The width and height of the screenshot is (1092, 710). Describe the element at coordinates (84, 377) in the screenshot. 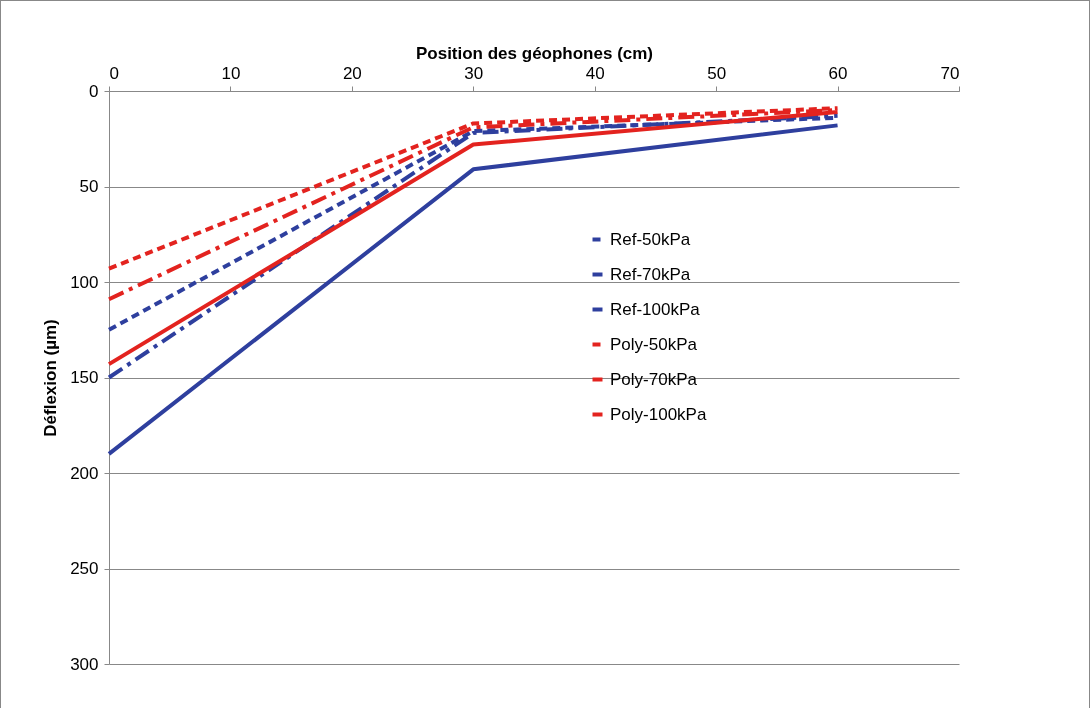

I see `y-tick-label: 150` at that location.